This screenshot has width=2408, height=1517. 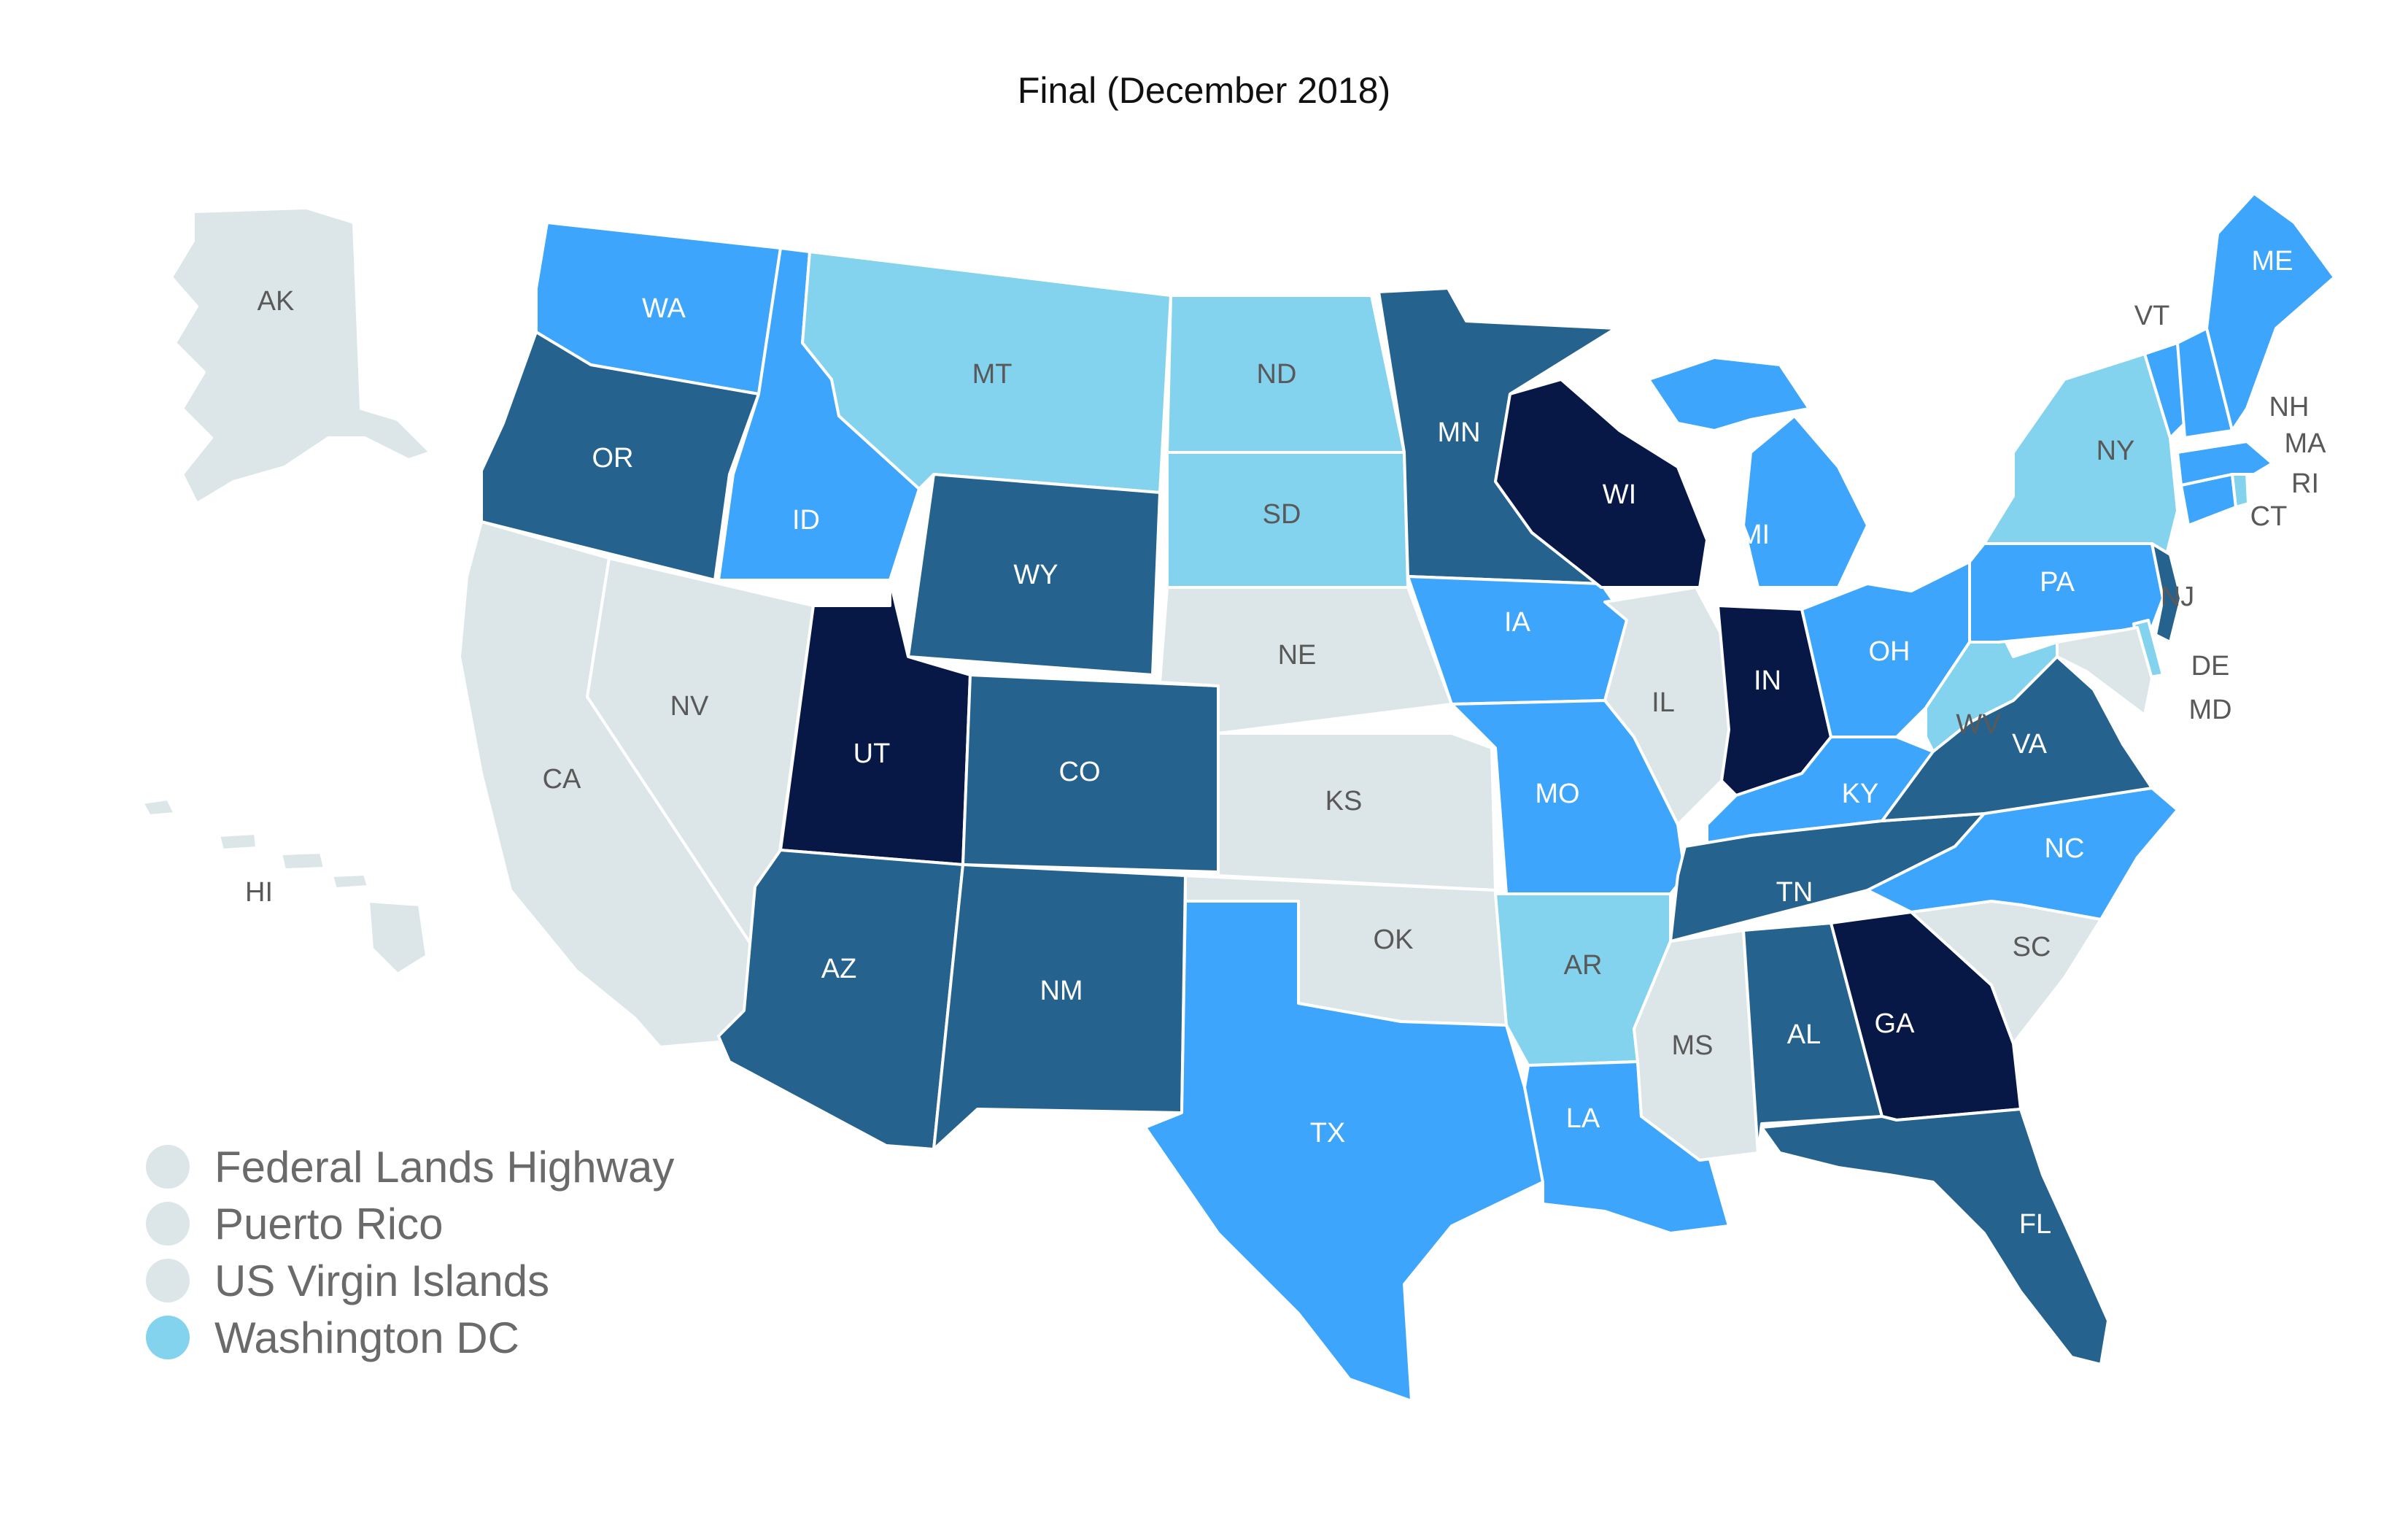 What do you see at coordinates (1804, 1034) in the screenshot?
I see `state-label-al: AL` at bounding box center [1804, 1034].